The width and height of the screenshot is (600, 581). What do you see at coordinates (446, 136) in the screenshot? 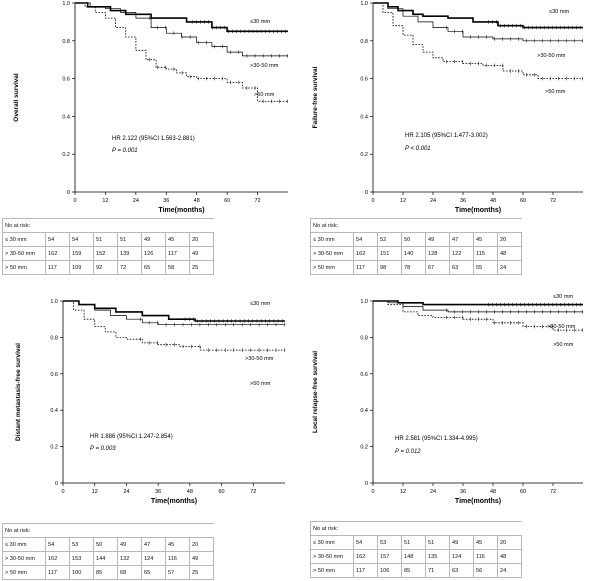
I see `hazard-ratio-text: HR 2.105 (95%CI 1.477-3.002)` at bounding box center [446, 136].